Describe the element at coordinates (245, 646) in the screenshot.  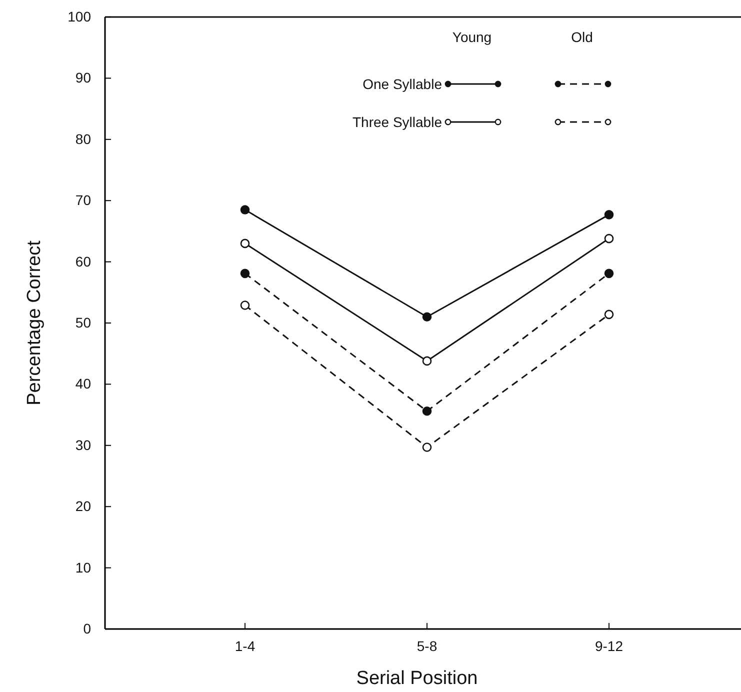
I see `x-tick-label: 1-4` at that location.